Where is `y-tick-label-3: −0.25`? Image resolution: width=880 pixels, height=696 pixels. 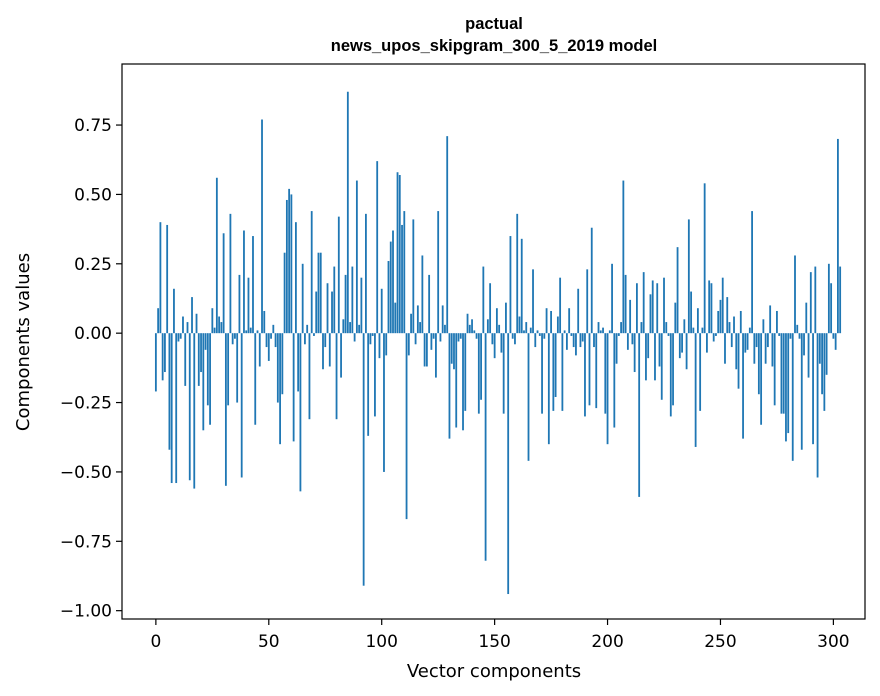 y-tick-label-3: −0.25 is located at coordinates (86, 404).